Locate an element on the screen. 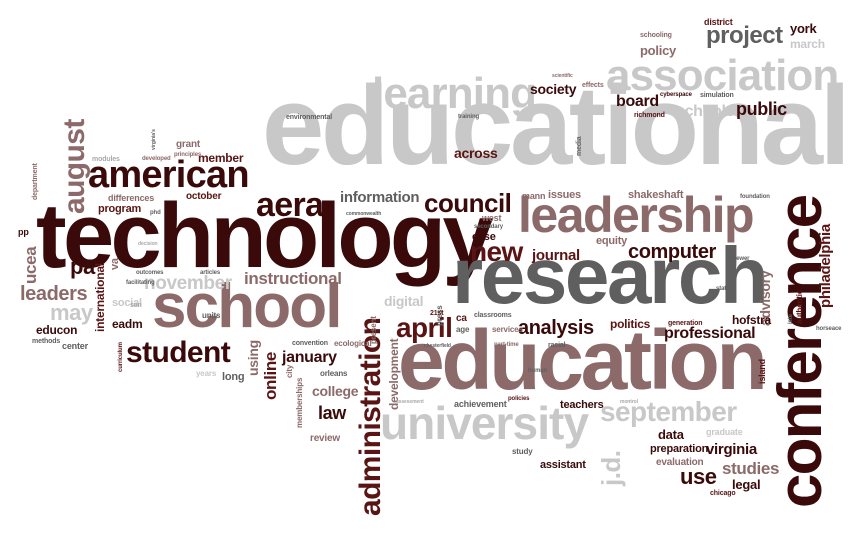 This screenshot has height=533, width=851. word-district: district is located at coordinates (718, 22).